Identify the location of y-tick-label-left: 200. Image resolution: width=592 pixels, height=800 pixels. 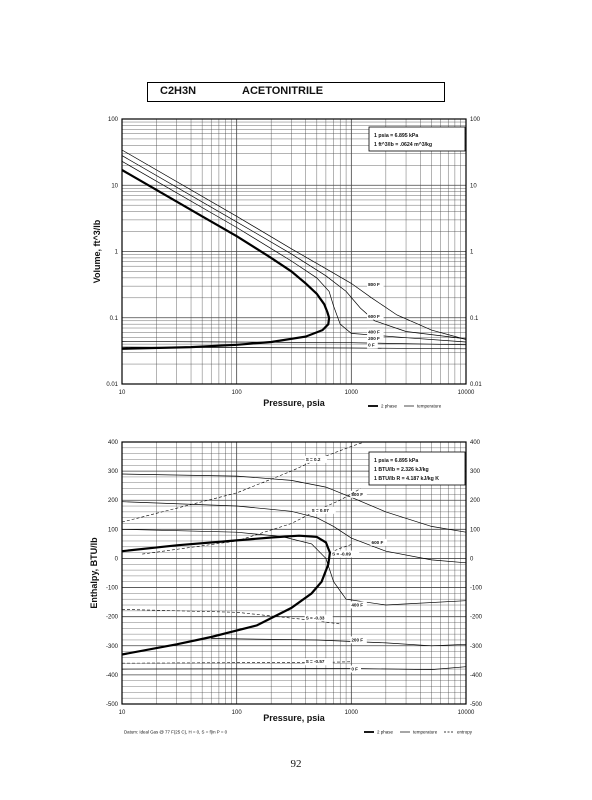
(113, 501).